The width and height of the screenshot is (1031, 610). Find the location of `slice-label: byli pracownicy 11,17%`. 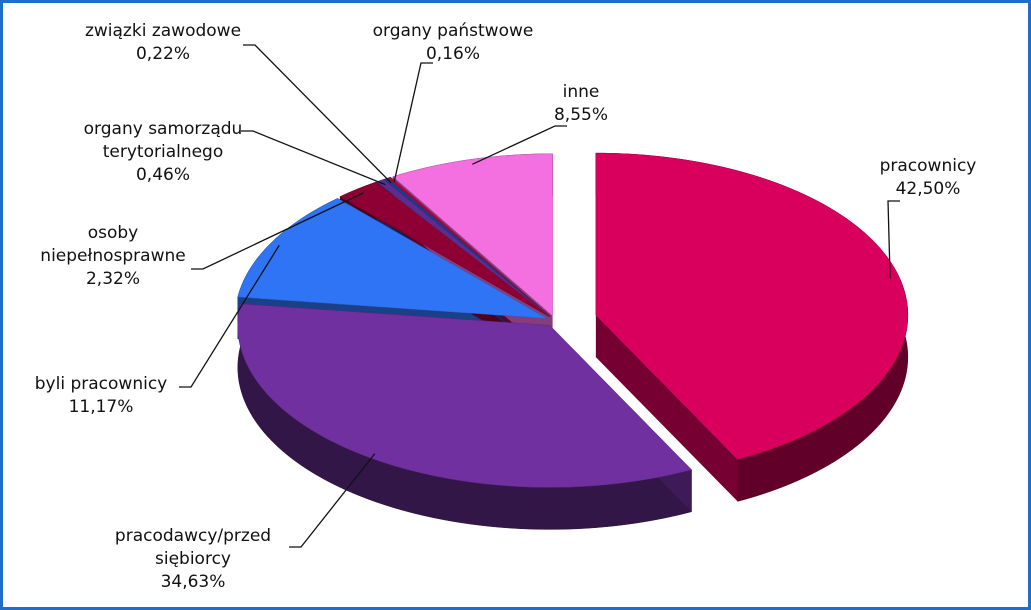

slice-label: byli pracownicy 11,17% is located at coordinates (101, 396).